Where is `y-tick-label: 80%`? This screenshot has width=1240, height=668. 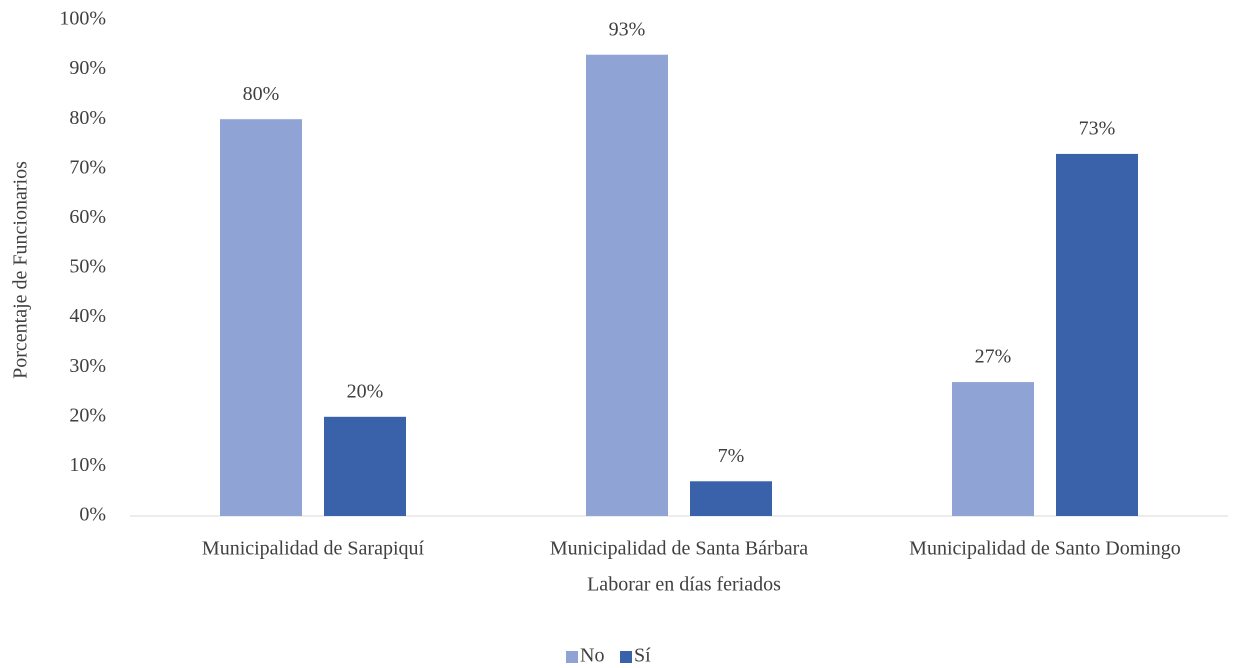 y-tick-label: 80% is located at coordinates (87, 118).